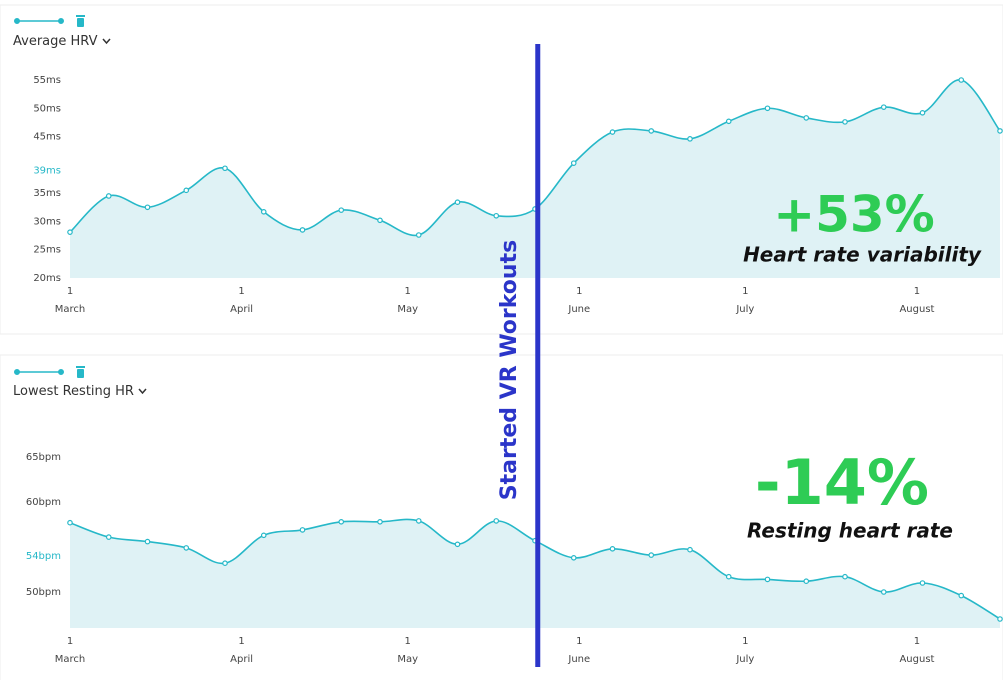 The image size is (1003, 680). I want to click on change-caption: Resting heart rate, so click(850, 531).